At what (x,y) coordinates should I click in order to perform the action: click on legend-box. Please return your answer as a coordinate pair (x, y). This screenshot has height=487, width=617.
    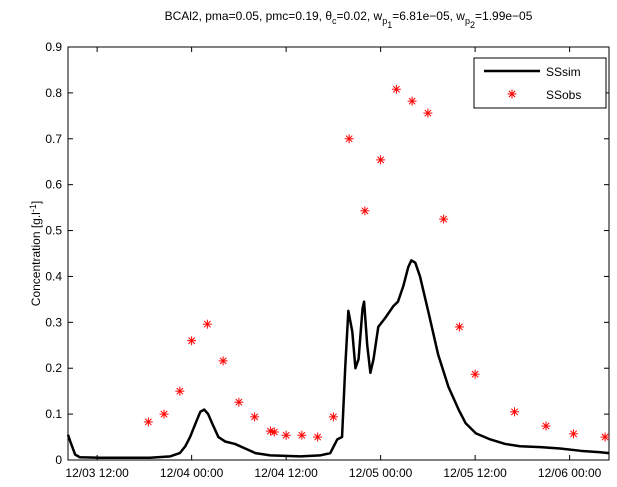
    Looking at the image, I should click on (540, 83).